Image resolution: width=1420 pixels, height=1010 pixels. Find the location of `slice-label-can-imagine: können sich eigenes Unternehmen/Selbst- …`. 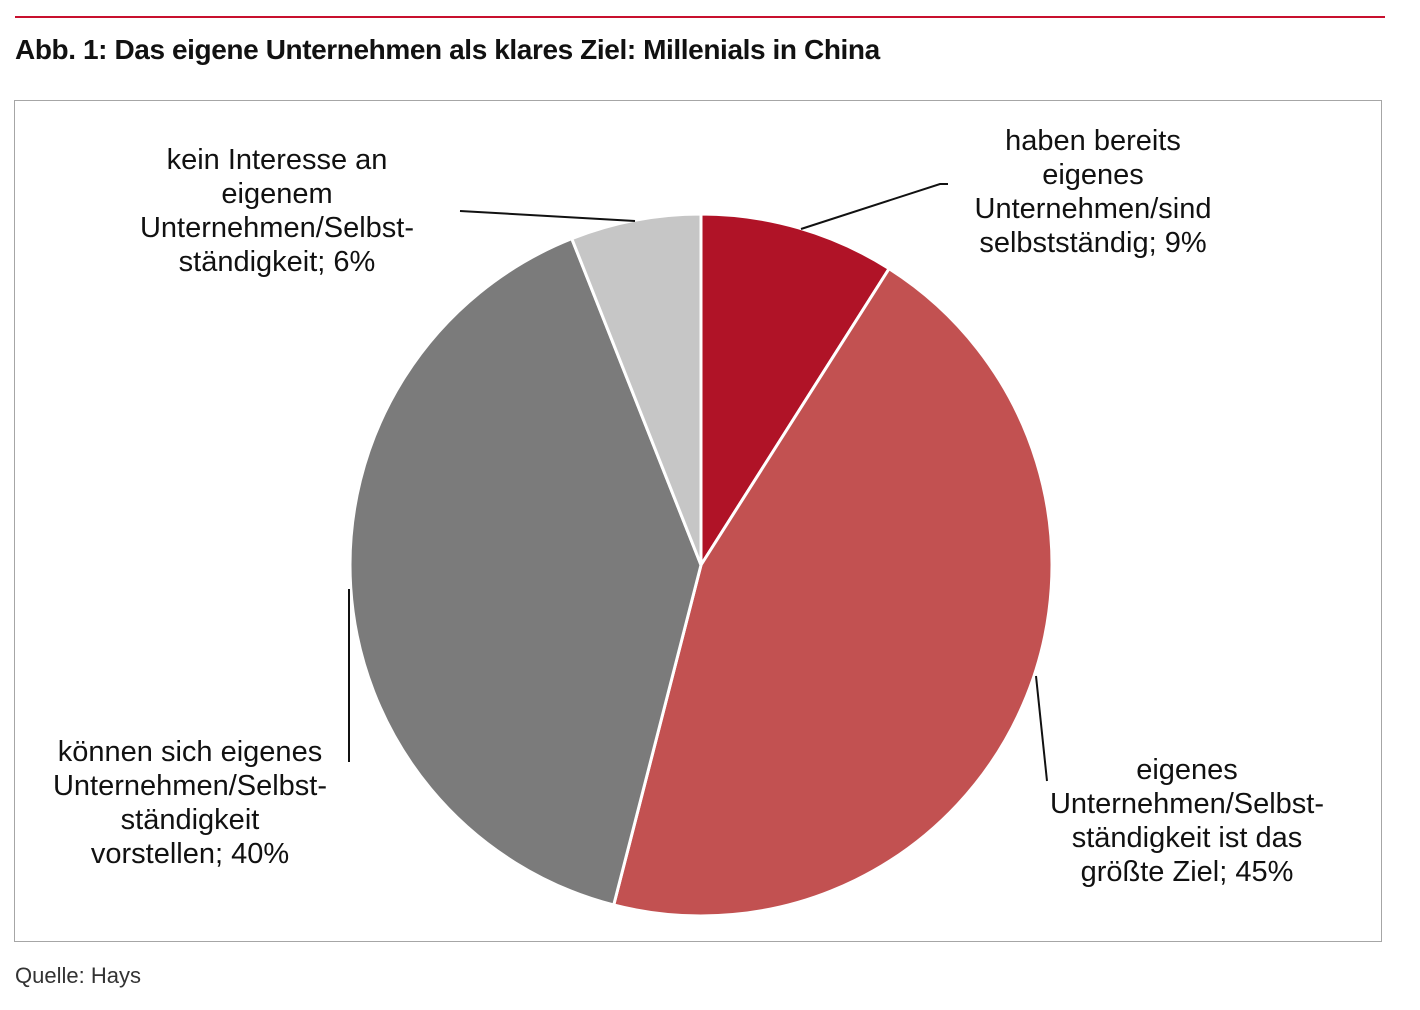

slice-label-can-imagine: können sich eigenes Unternehmen/Selbst- … is located at coordinates (190, 803).